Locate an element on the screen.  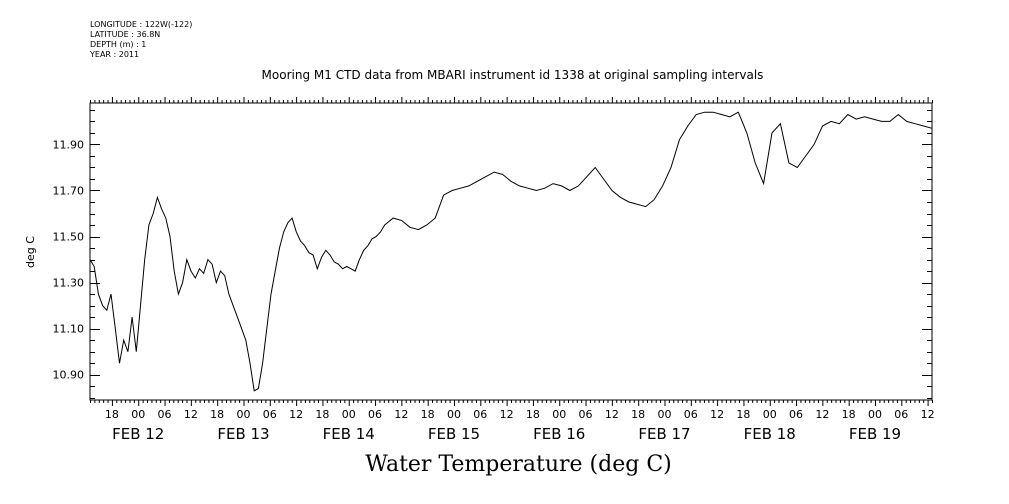
x-date-label: FEB 16 is located at coordinates (559, 434).